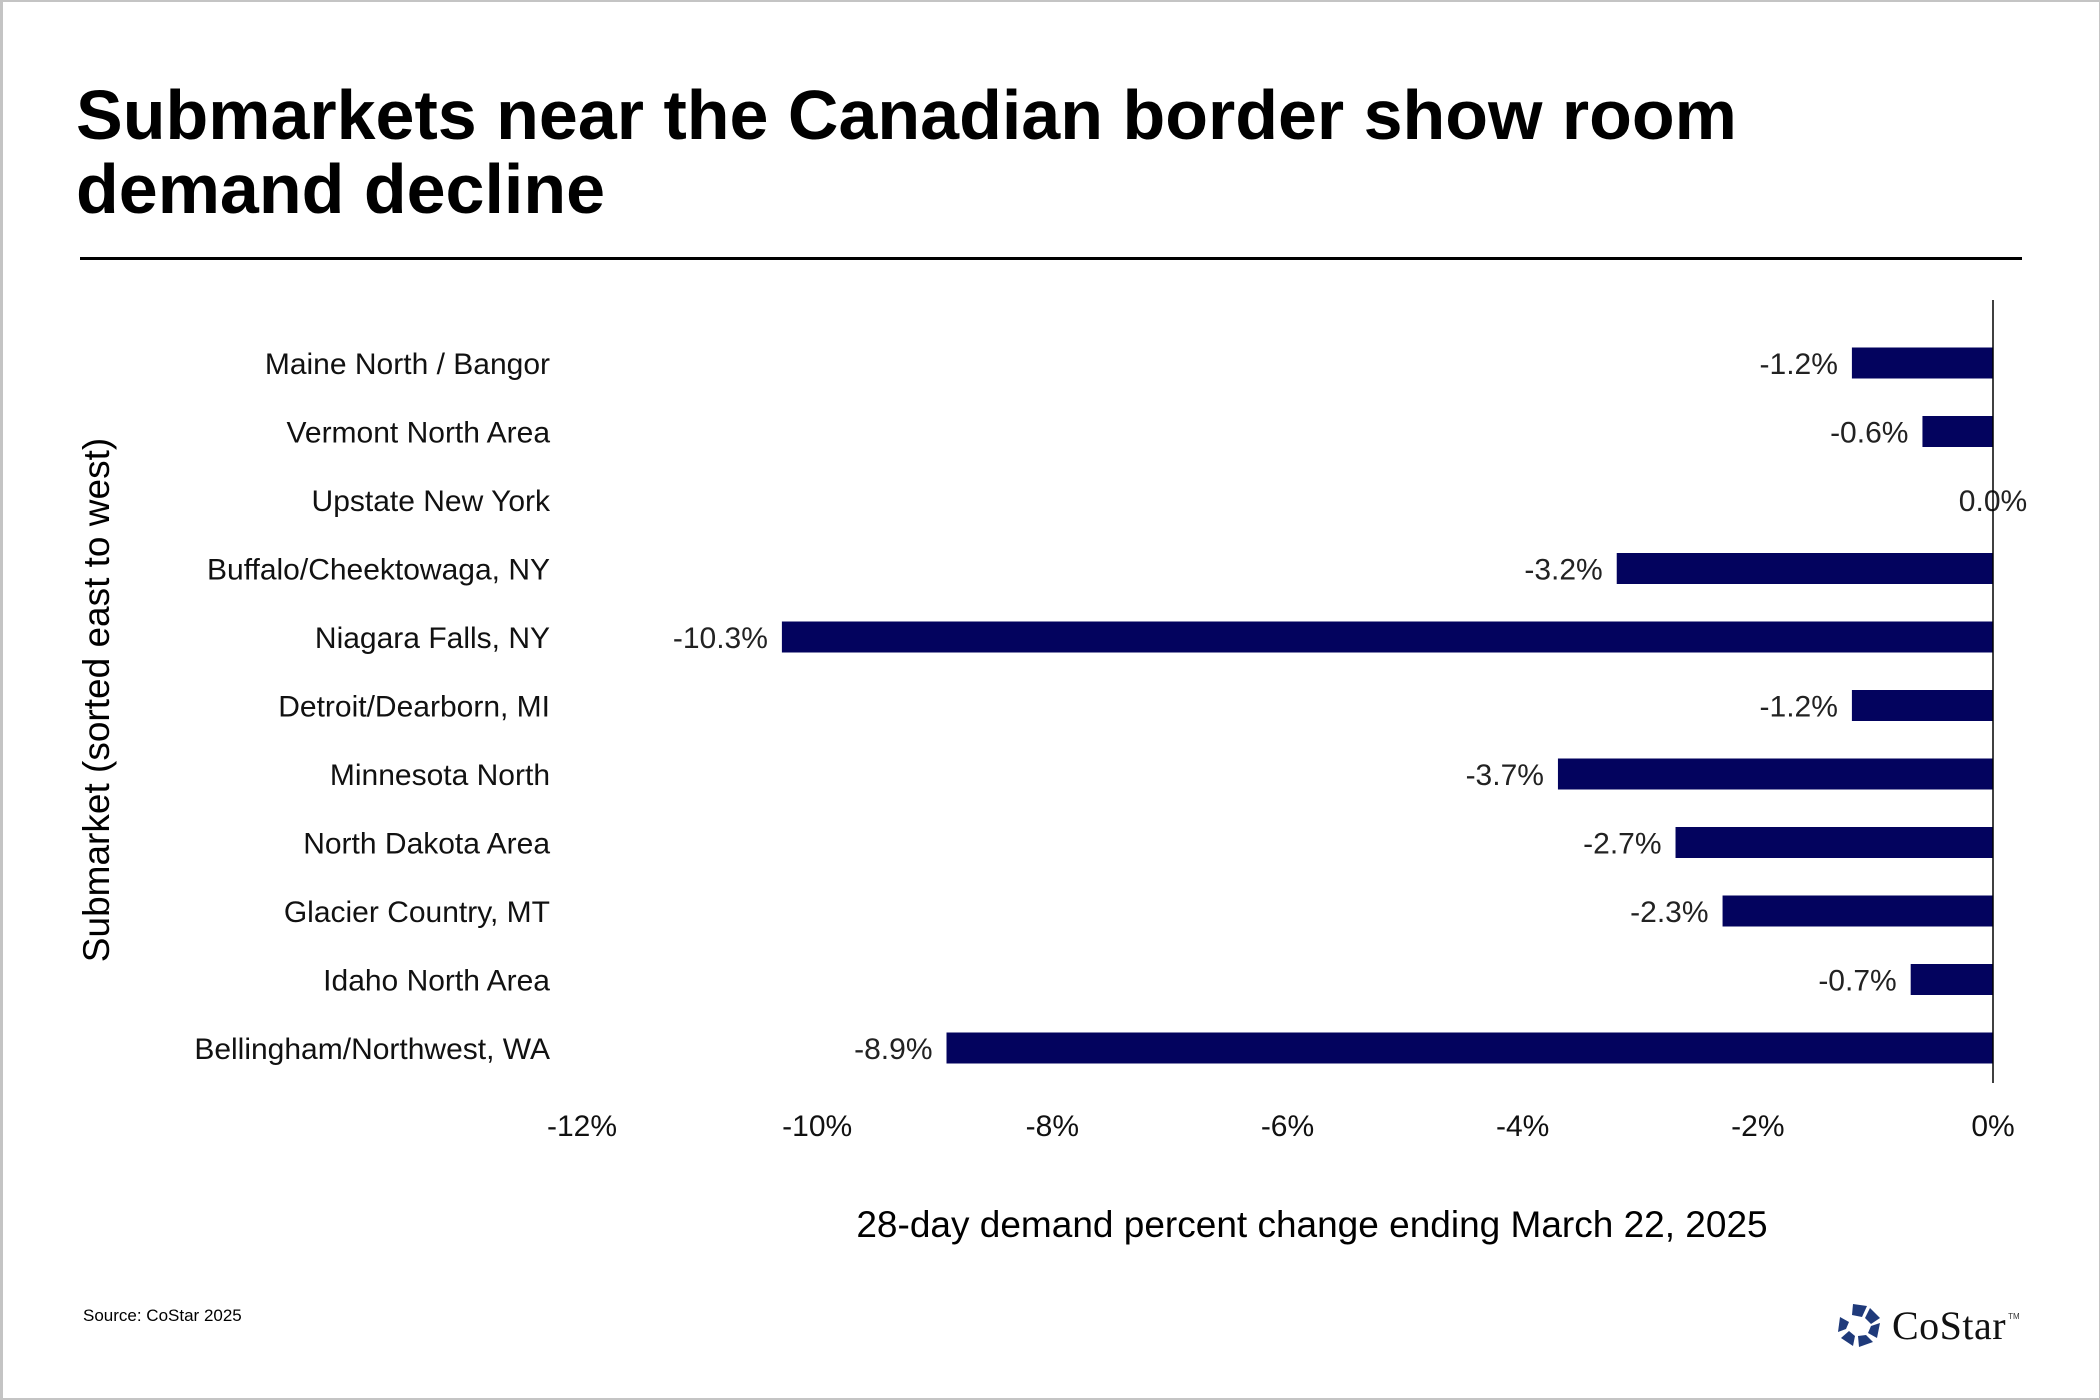  What do you see at coordinates (96, 700) in the screenshot?
I see `y-axis-title: Submarket (sorted east to west)` at bounding box center [96, 700].